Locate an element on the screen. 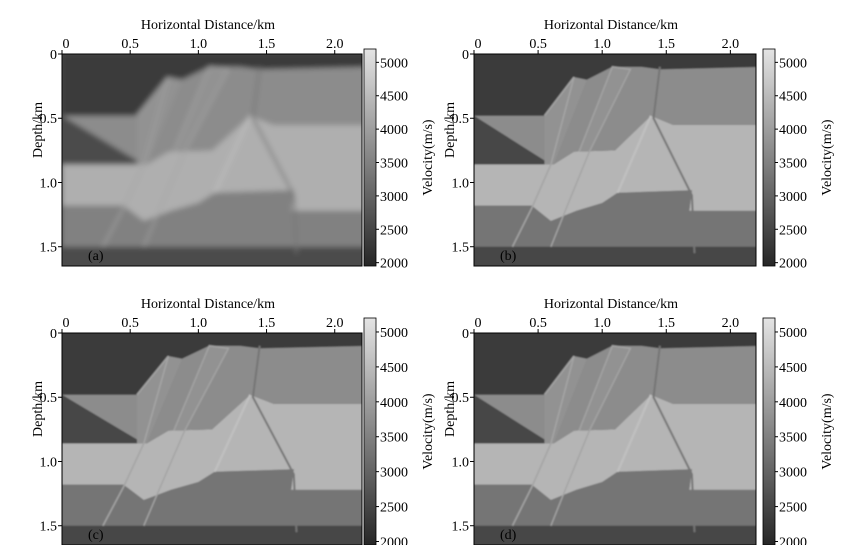 This screenshot has height=545, width=859. panel-label: (d) is located at coordinates (508, 535).